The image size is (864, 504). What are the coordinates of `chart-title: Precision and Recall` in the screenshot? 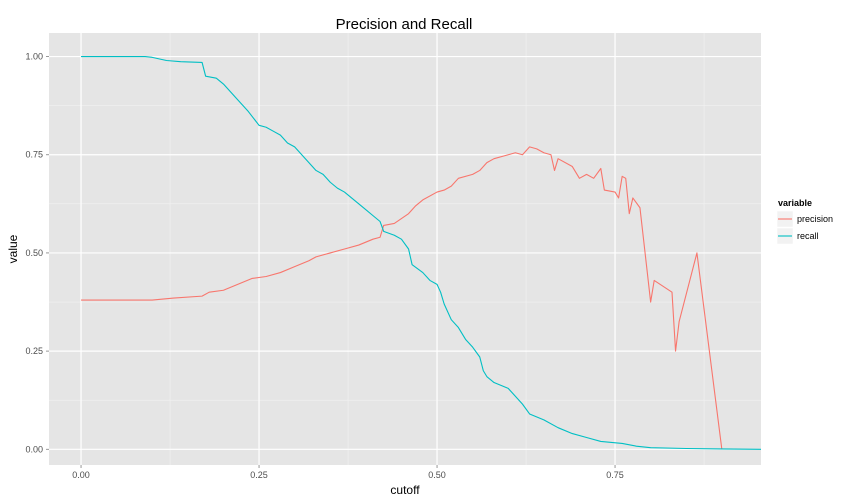 It's located at (404, 24).